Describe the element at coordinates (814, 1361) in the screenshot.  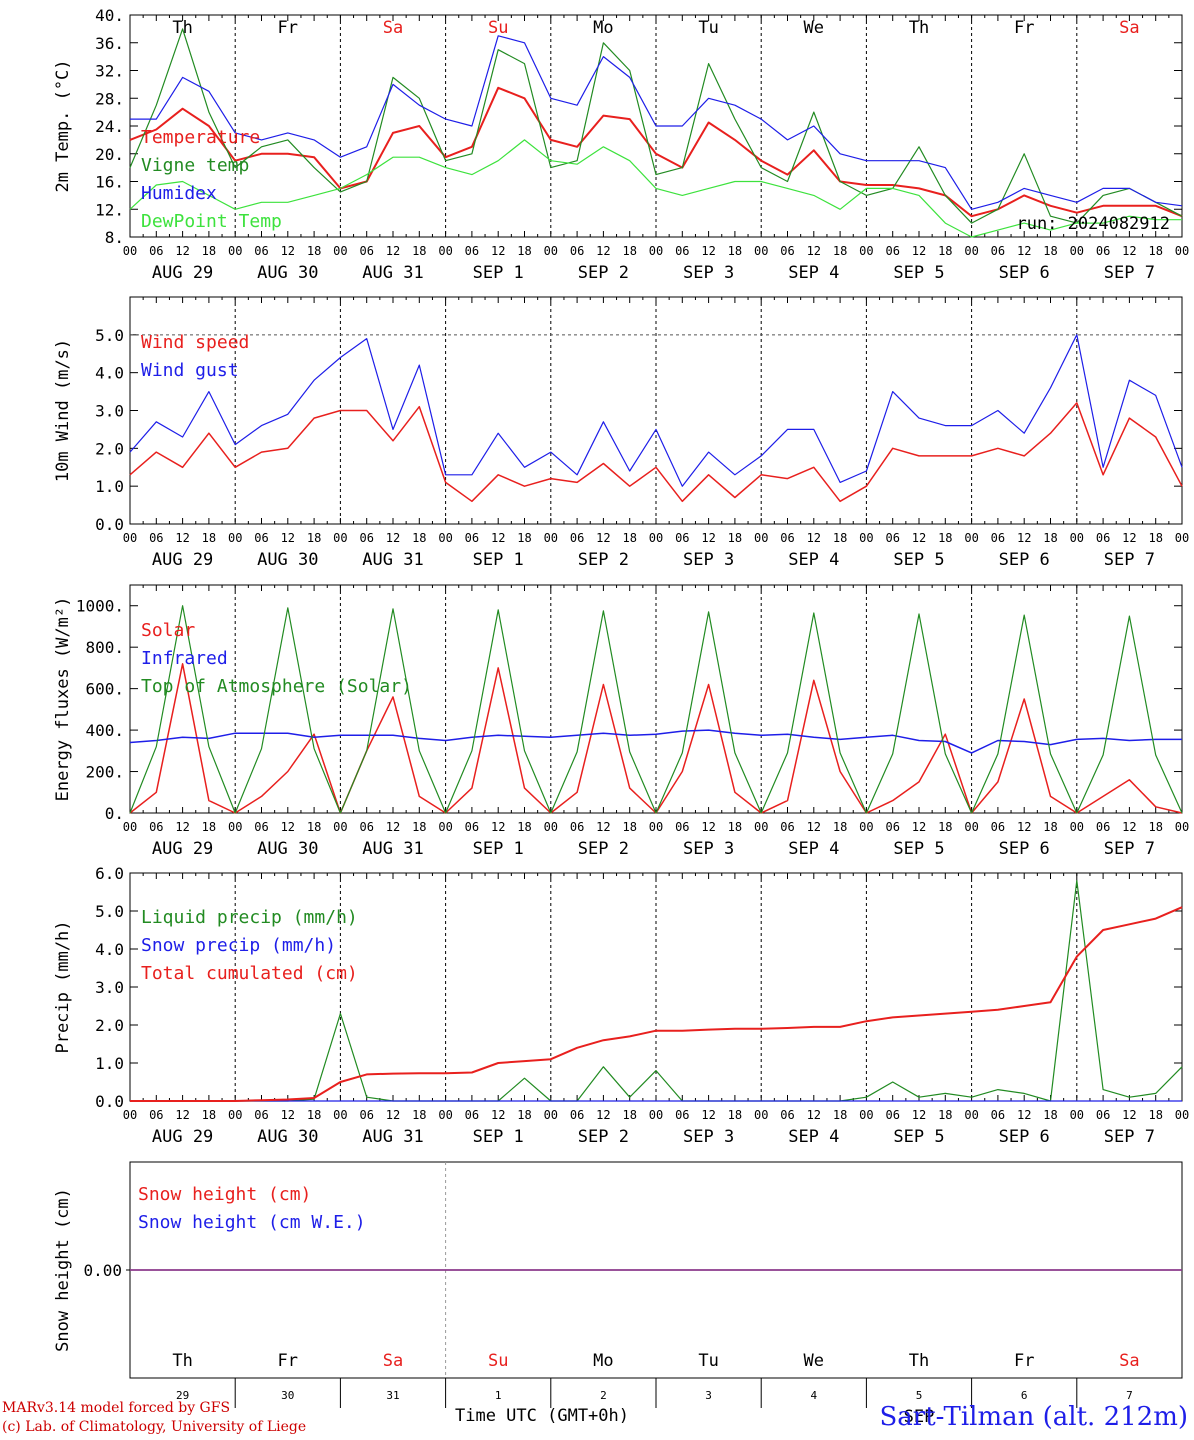
I see `day-name: We` at that location.